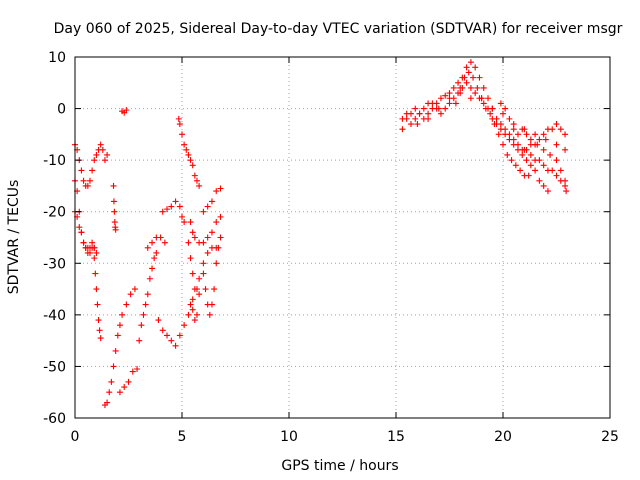 The width and height of the screenshot is (640, 480). What do you see at coordinates (54, 367) in the screenshot?
I see `y-tick-label: -50` at bounding box center [54, 367].